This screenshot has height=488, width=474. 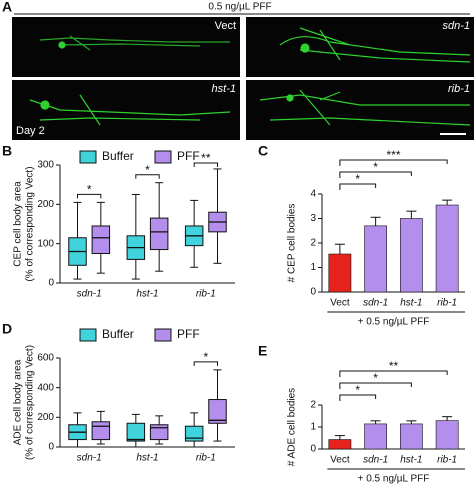 I want to click on y-tick-label: 400, so click(x=45, y=387).